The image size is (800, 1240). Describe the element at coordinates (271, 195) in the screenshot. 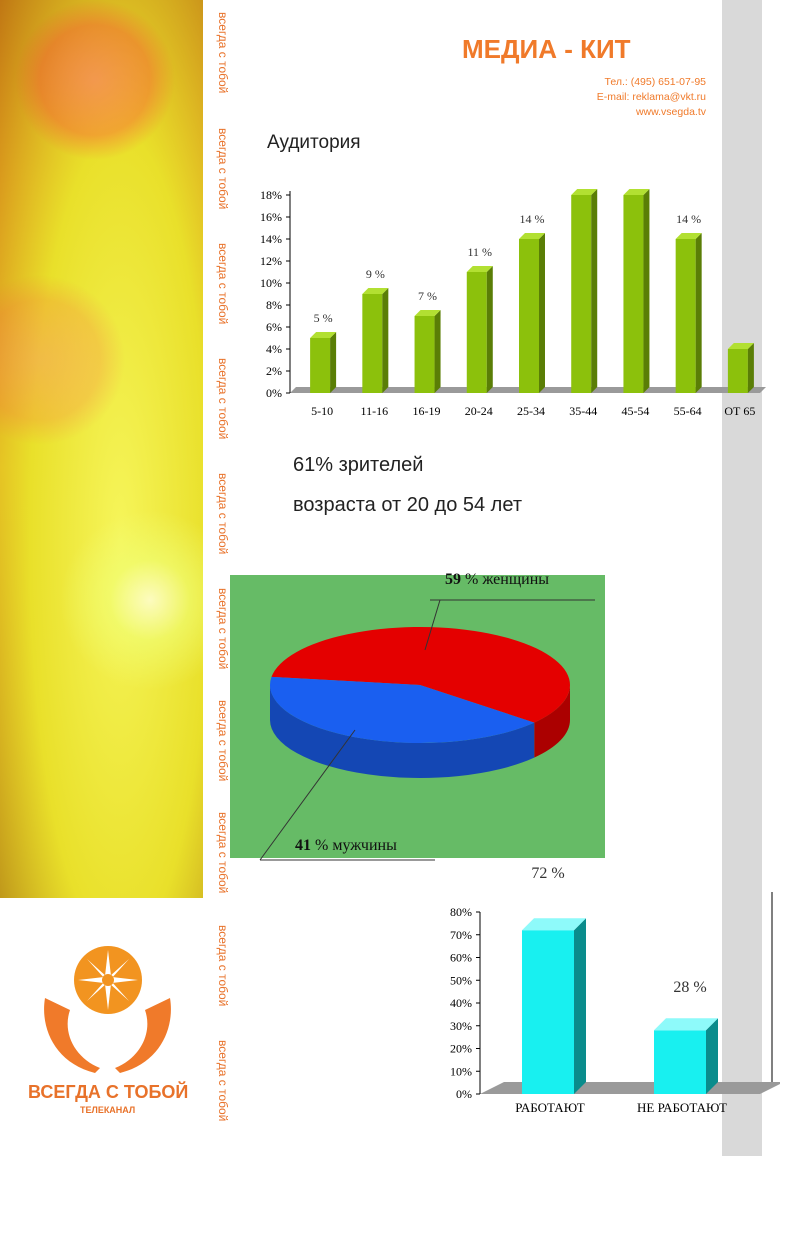

I see `y-tick-label: 18%` at that location.